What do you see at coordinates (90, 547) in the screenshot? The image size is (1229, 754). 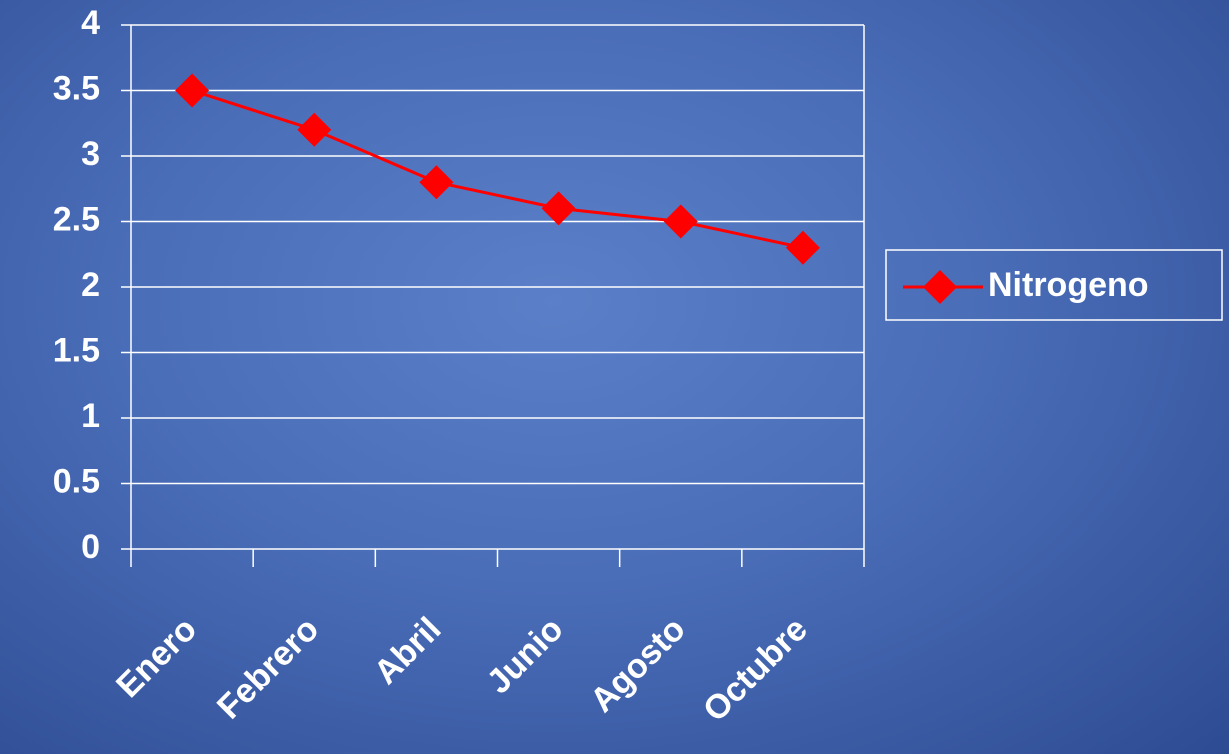 I see `y-tick-label: 0` at bounding box center [90, 547].